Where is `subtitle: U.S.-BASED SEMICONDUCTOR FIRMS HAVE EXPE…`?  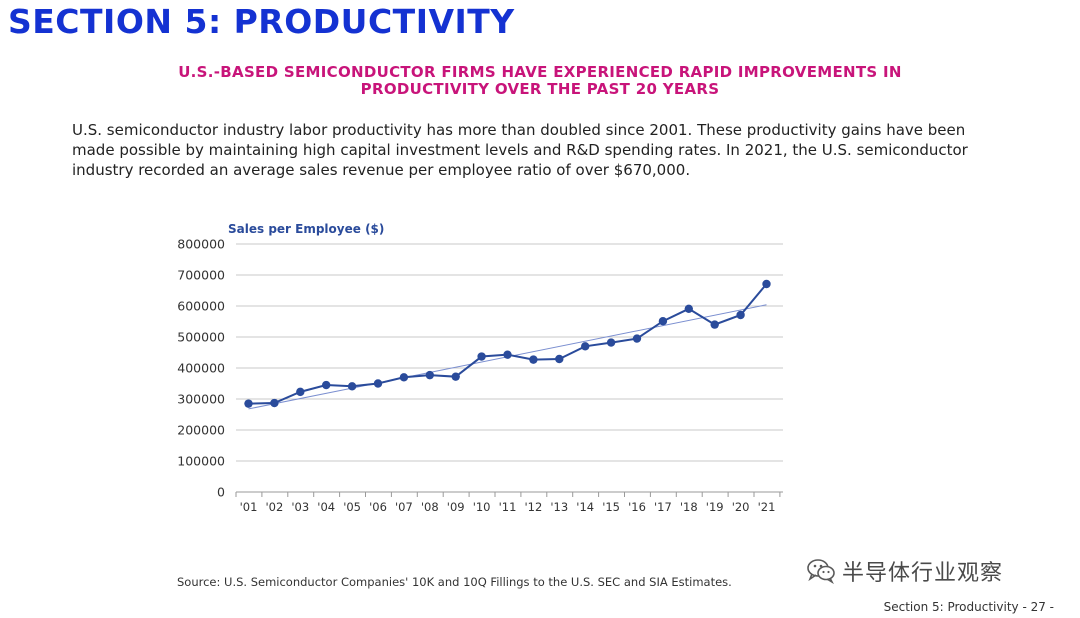 subtitle: U.S.-BASED SEMICONDUCTOR FIRMS HAVE EXPE… is located at coordinates (540, 80).